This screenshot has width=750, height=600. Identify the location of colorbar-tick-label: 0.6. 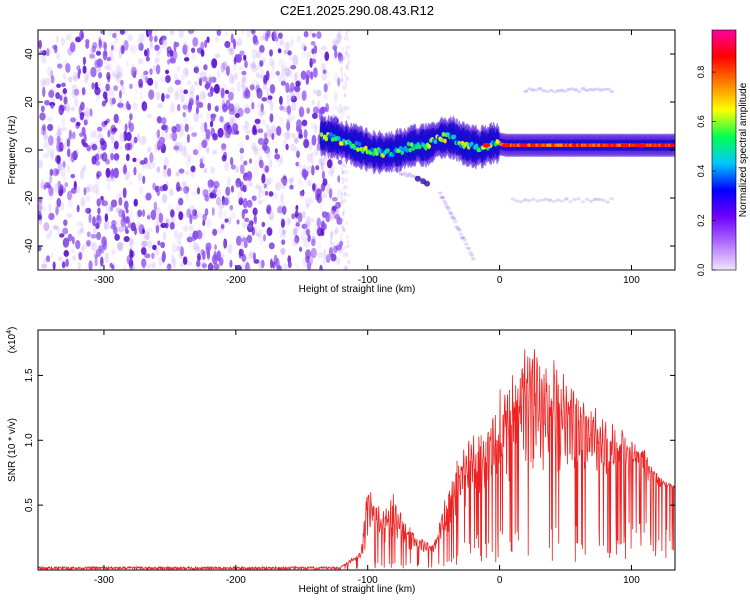
(701, 121).